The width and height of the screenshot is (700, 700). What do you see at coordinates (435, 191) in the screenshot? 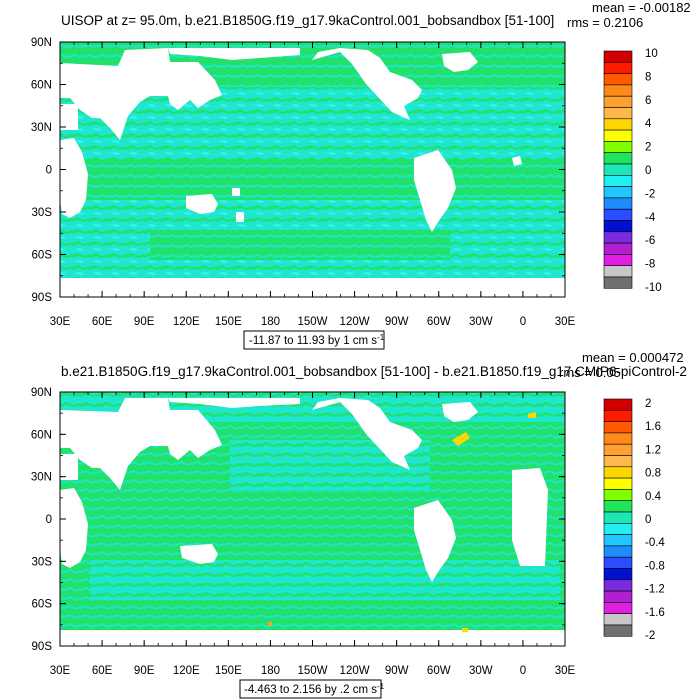
I see `south-america` at bounding box center [435, 191].